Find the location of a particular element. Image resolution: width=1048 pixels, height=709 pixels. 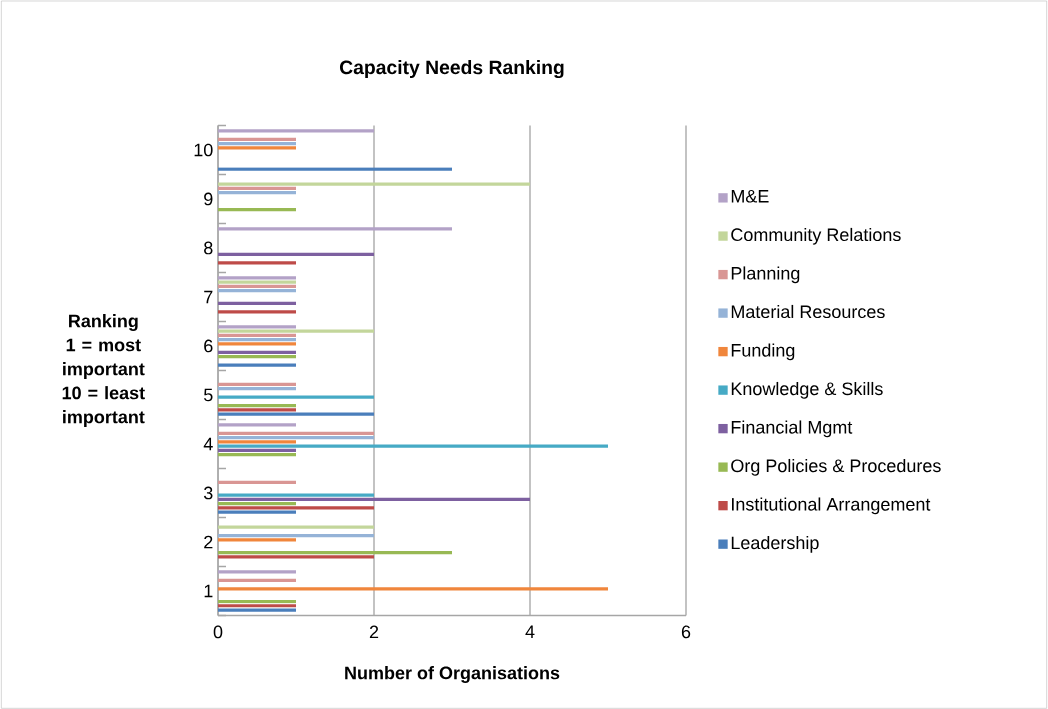

x-tick-label: 4 is located at coordinates (530, 631).